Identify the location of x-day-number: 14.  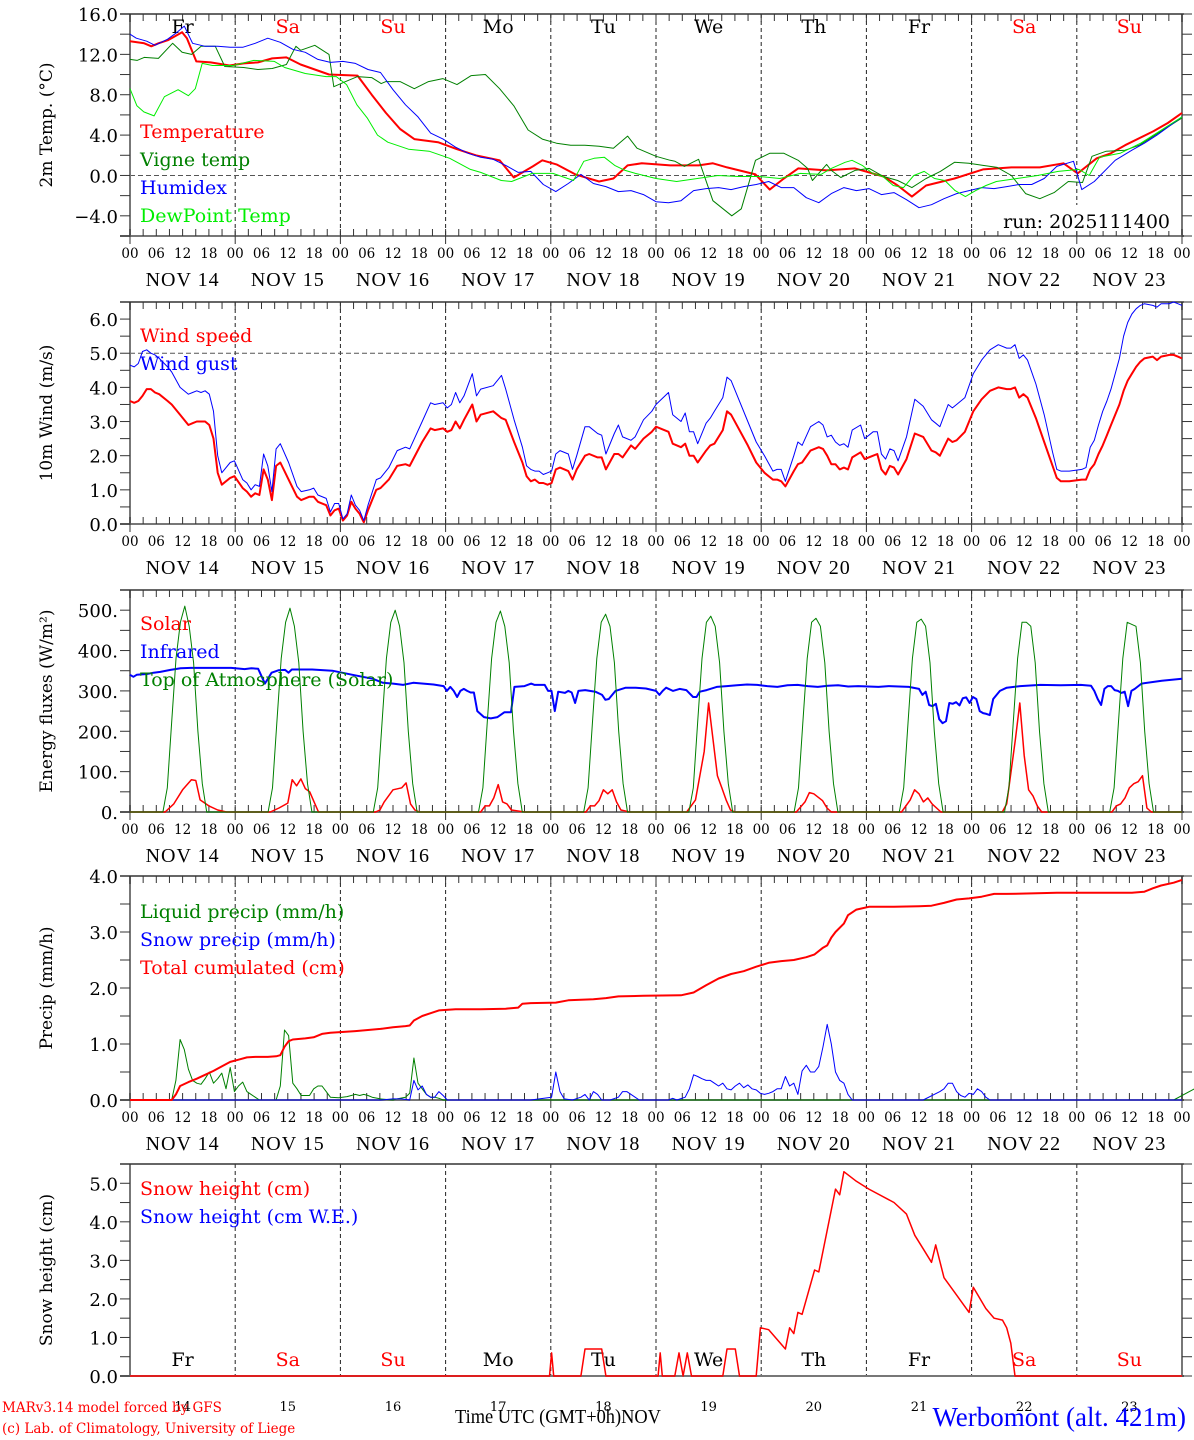
(182, 1407).